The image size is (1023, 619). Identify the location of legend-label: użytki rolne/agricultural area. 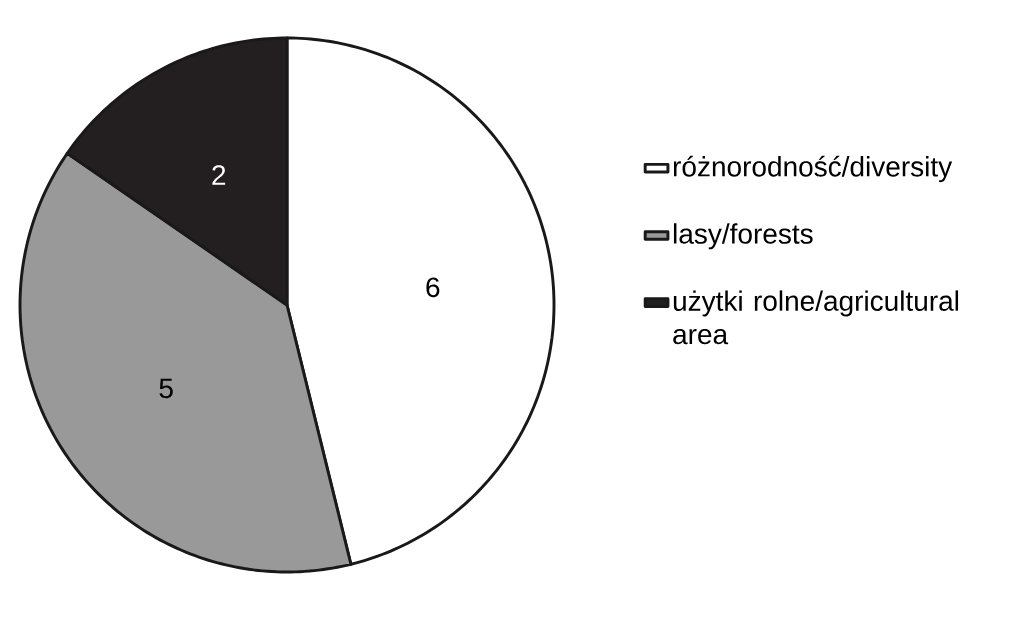
(816, 317).